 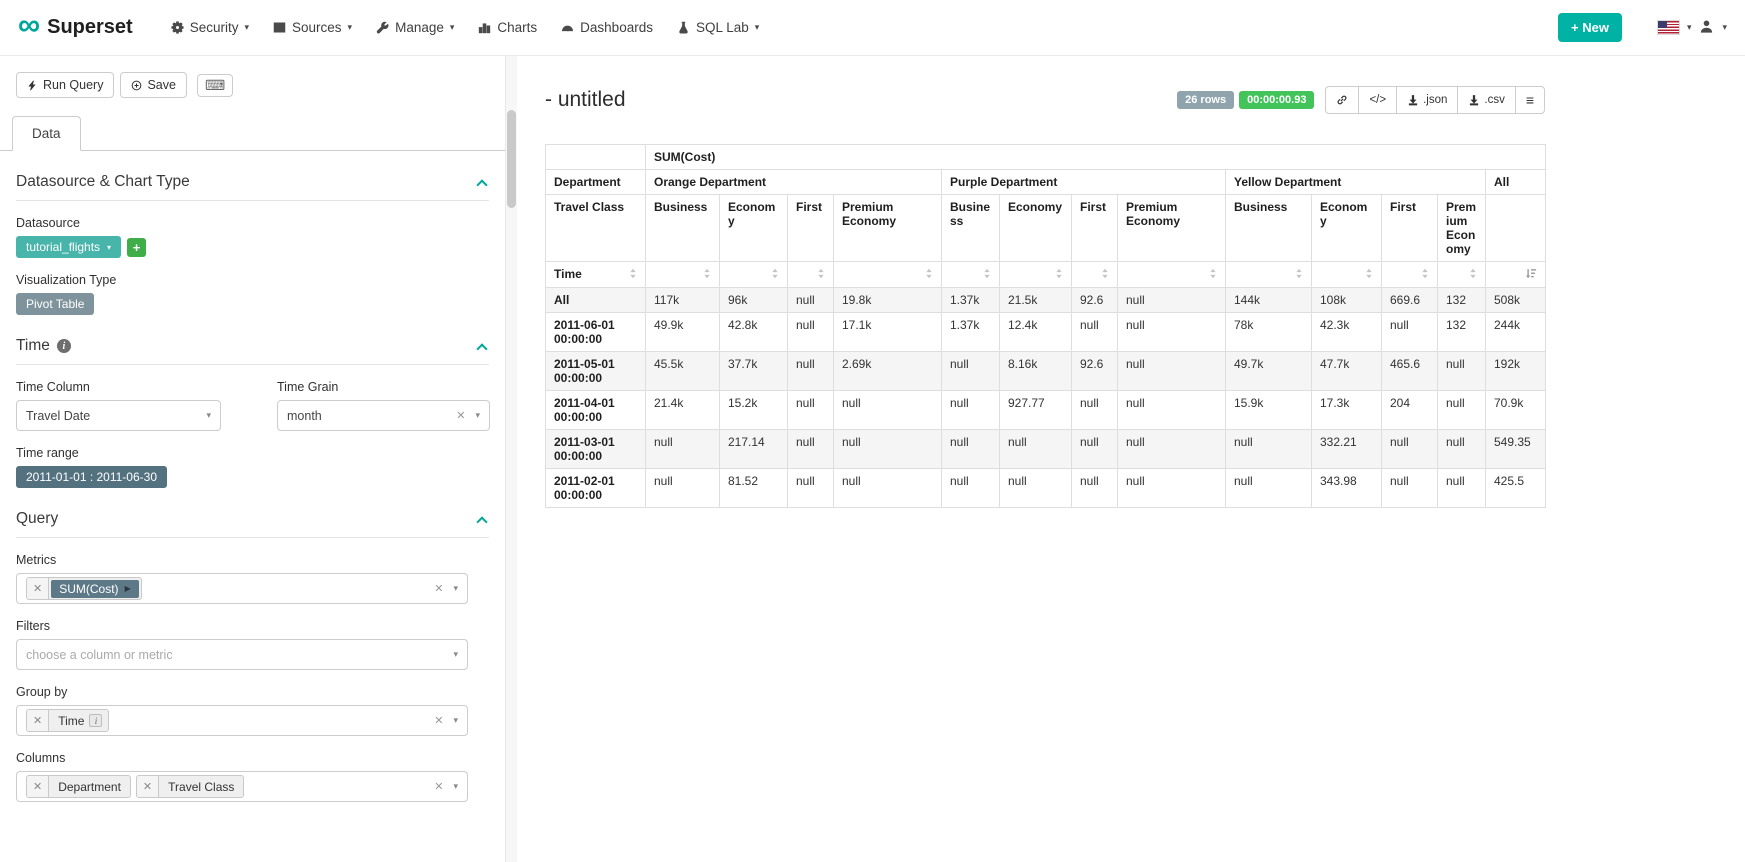 I want to click on columns-select: ✕ Department ✕ Travel Class ✕ ▾, so click(x=242, y=786).